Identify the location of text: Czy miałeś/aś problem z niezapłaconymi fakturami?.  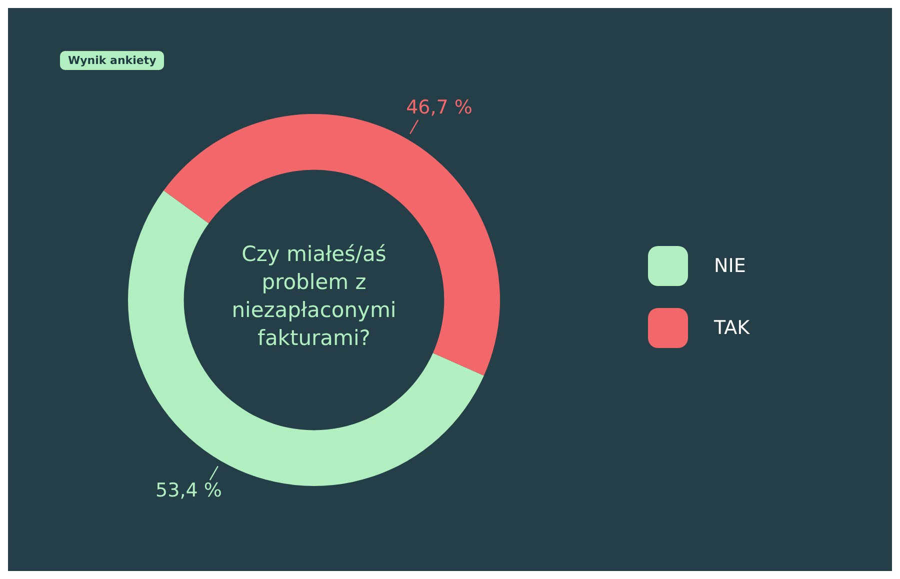
(314, 296).